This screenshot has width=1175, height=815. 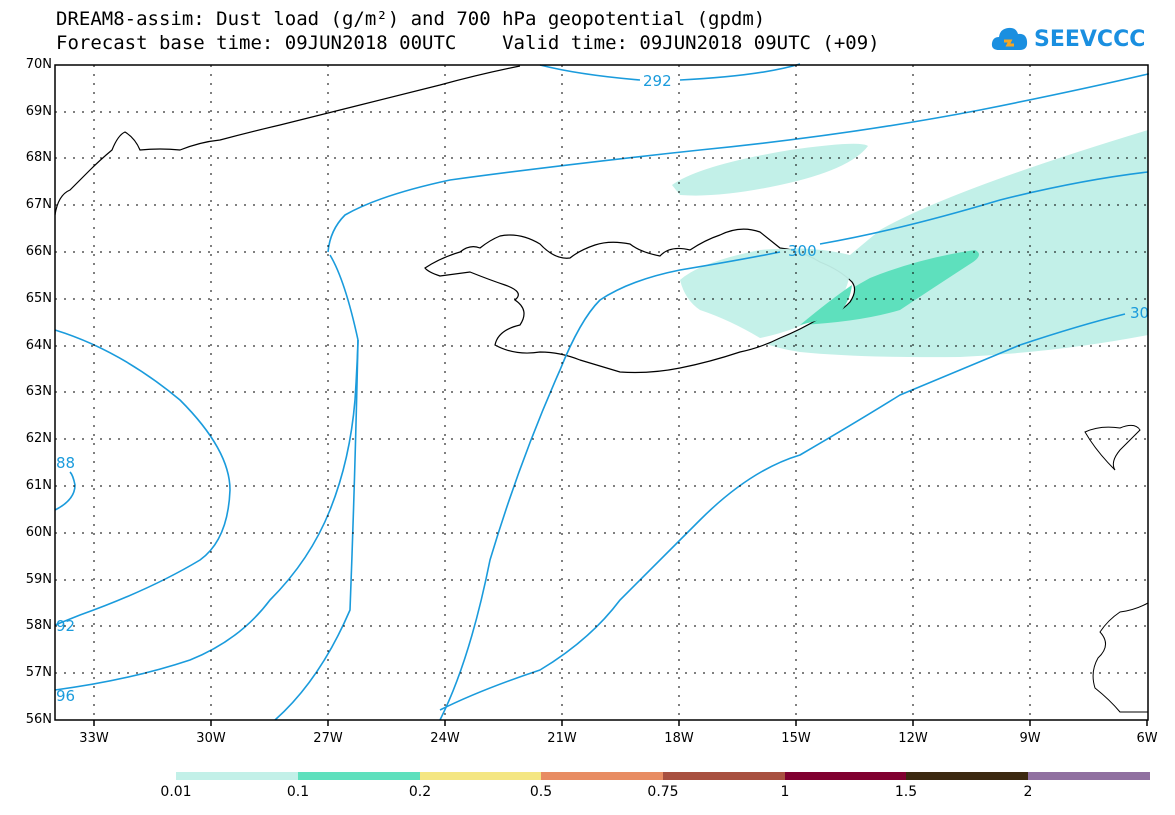 What do you see at coordinates (657, 81) in the screenshot?
I see `contour-label-292: 292` at bounding box center [657, 81].